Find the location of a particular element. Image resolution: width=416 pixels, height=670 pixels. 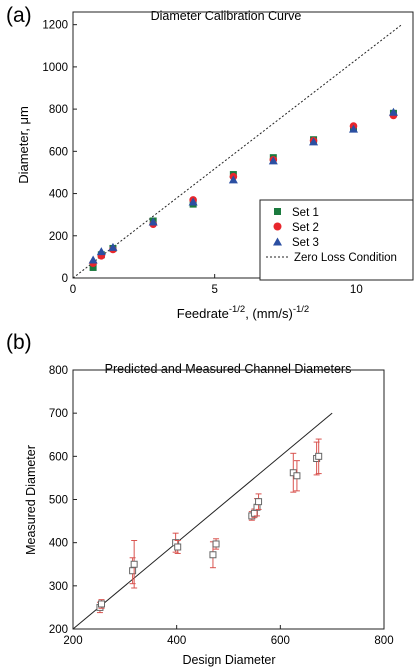

chart-a-y-axis: 0 200 400 600 800 1000 1200 is located at coordinates (59, 152).